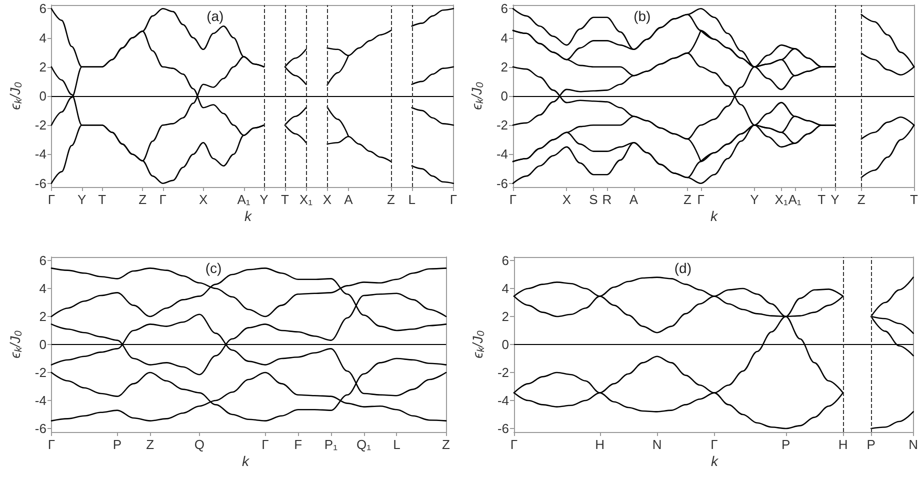  What do you see at coordinates (364, 444) in the screenshot?
I see `x-tick-label: Q₁` at bounding box center [364, 444].